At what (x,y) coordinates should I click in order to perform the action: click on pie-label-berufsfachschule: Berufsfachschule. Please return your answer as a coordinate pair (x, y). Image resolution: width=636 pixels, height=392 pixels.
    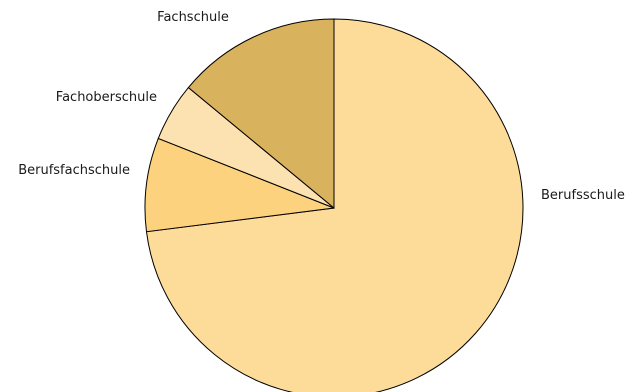
    Looking at the image, I should click on (74, 170).